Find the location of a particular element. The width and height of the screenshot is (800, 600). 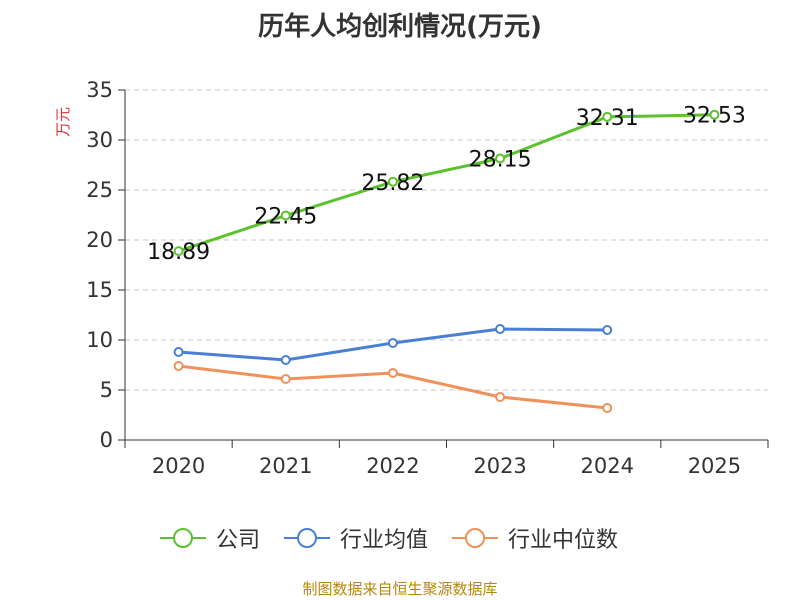

legend: 公司 行业均值 行业中位数 is located at coordinates (399, 538).